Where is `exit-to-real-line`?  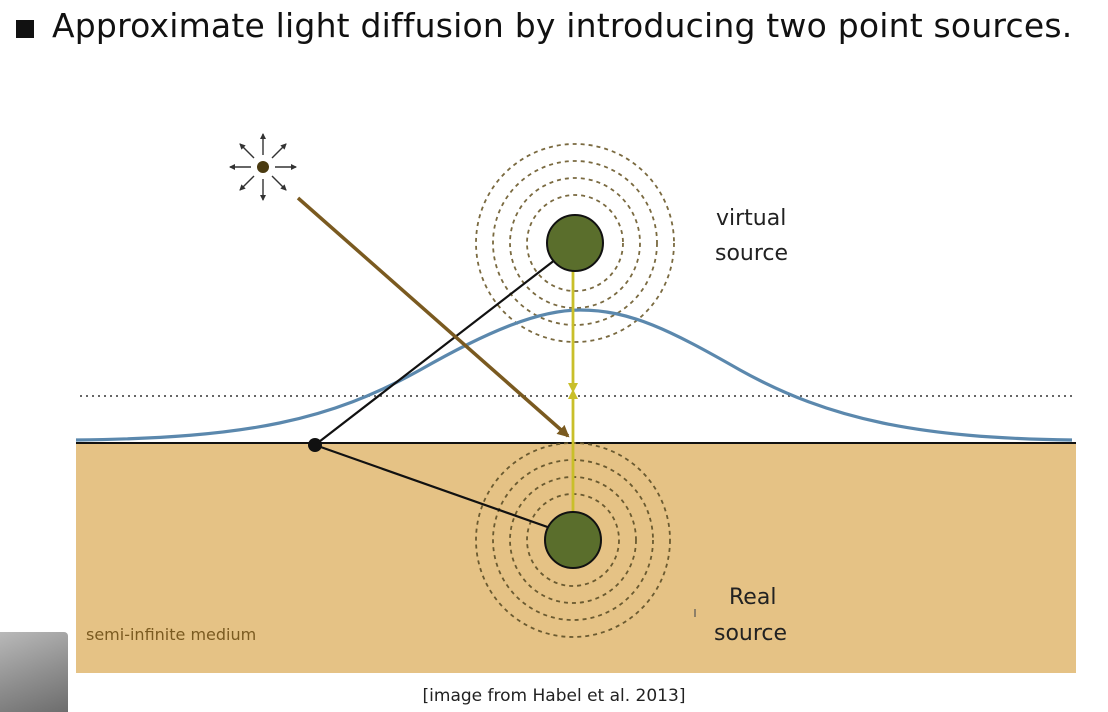
exit-to-real-line is located at coordinates (435, 487).